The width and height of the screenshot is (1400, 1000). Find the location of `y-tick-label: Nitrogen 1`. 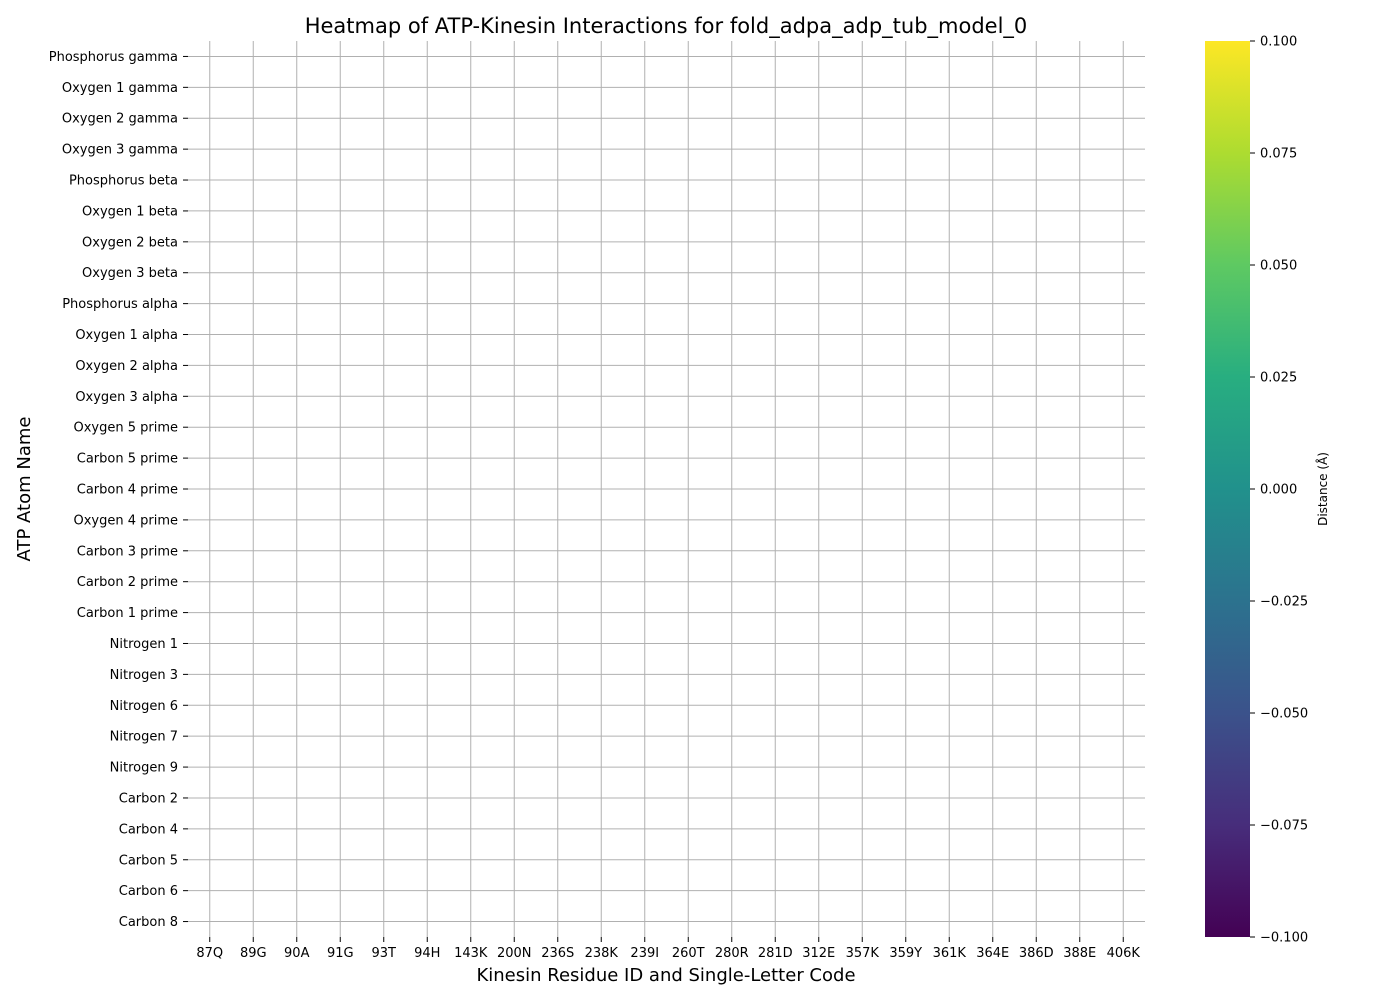

y-tick-label: Nitrogen 1 is located at coordinates (144, 644).